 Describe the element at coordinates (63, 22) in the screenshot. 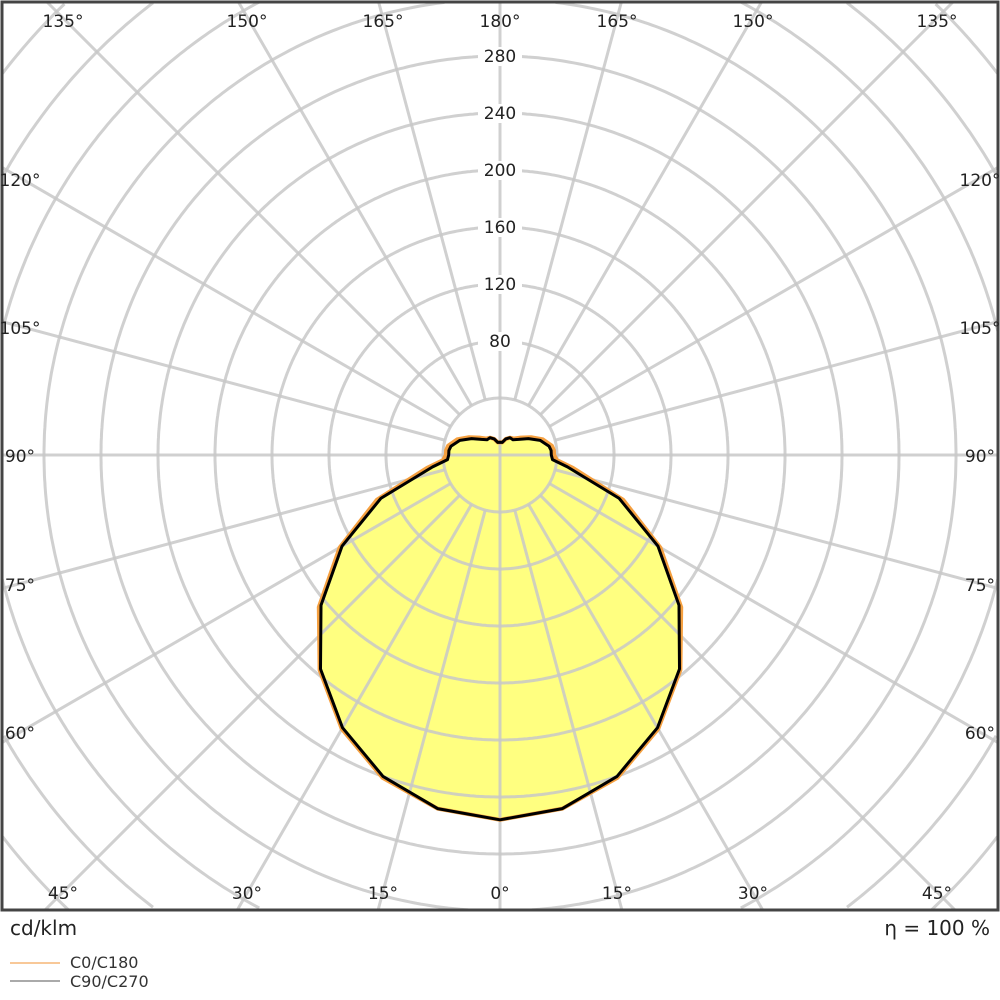

I see `angle-label-top-0: 135°` at that location.